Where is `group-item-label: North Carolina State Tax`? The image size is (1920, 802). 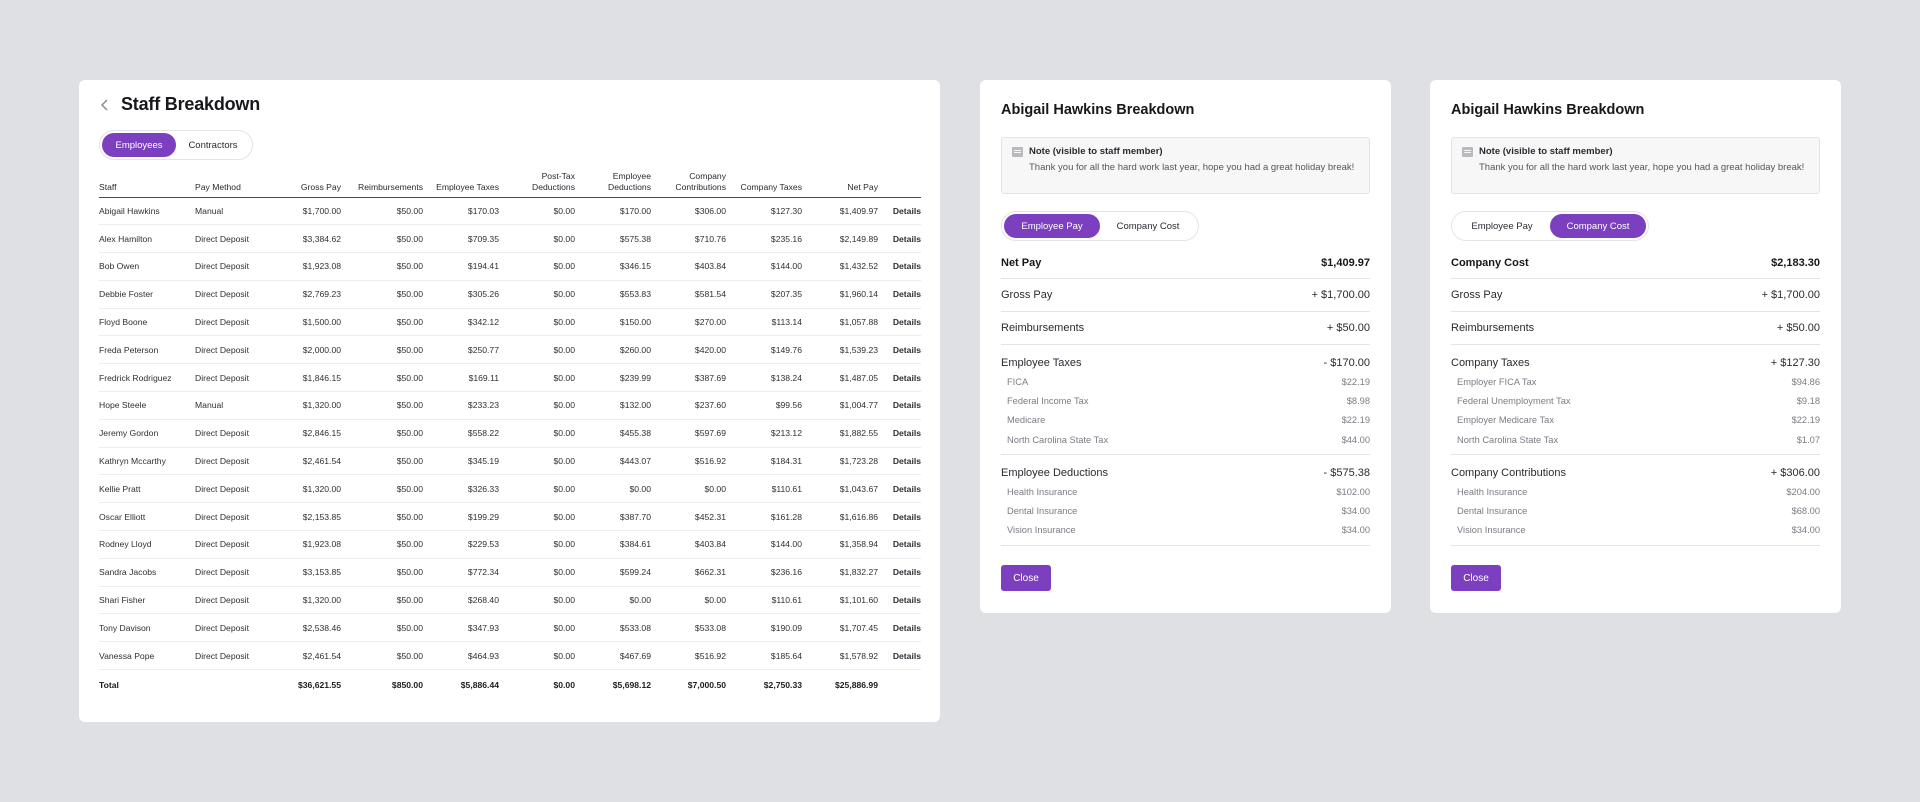
group-item-label: North Carolina State Tax is located at coordinates (1508, 439).